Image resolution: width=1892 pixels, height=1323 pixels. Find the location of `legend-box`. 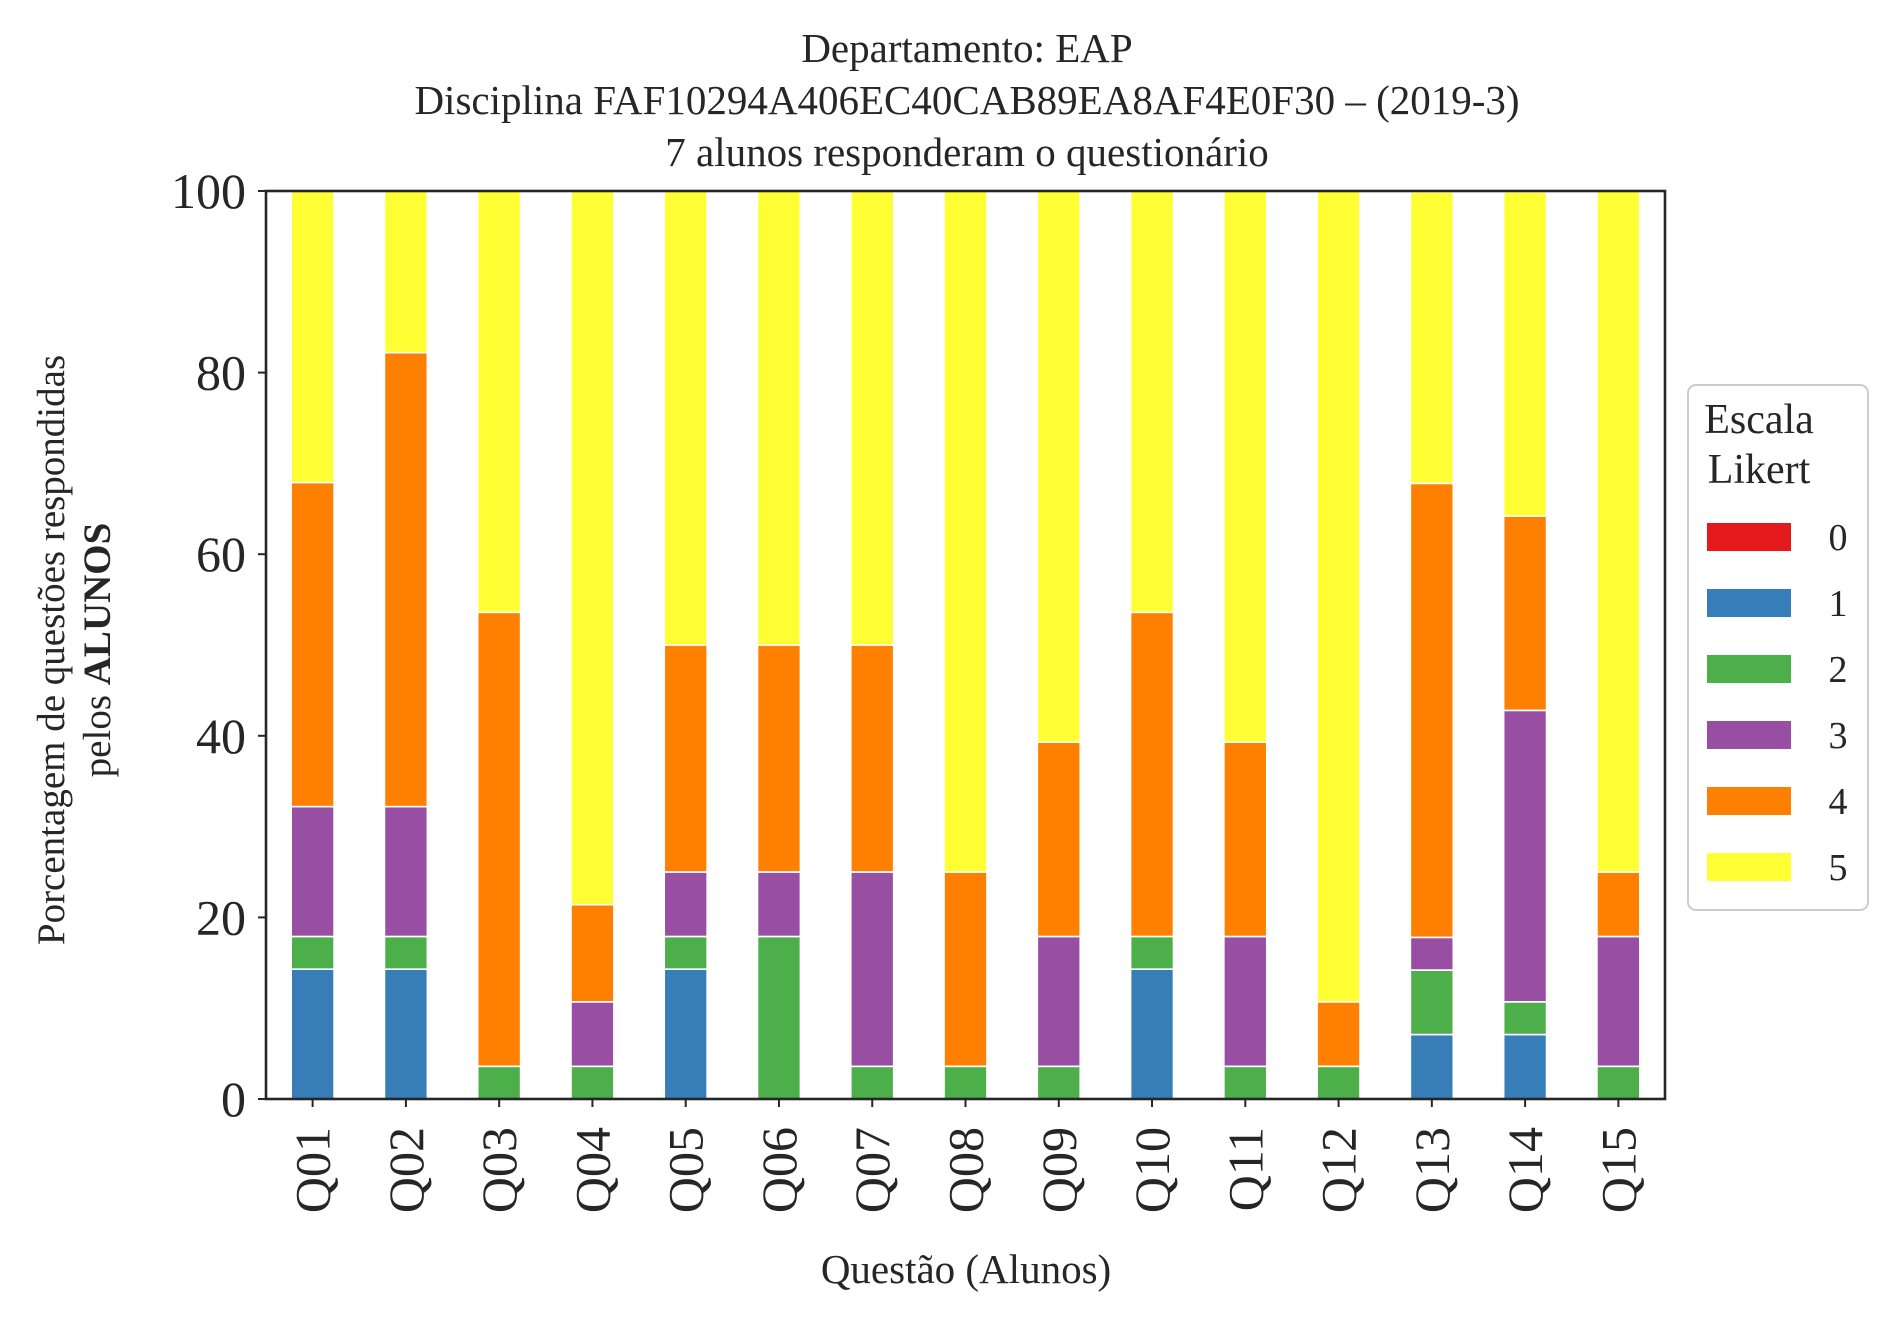

legend-box is located at coordinates (1778, 647).